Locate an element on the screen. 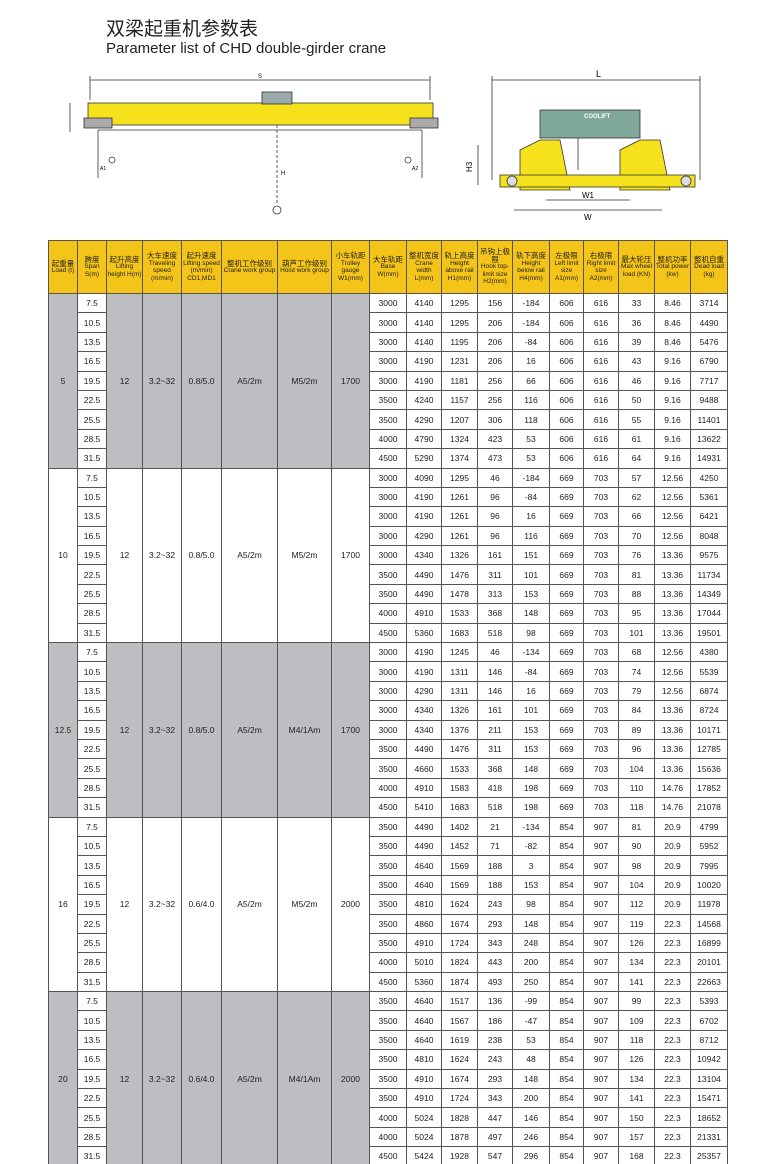 This screenshot has height=1164, width=766. header-en: Total power (kw) is located at coordinates (672, 270).